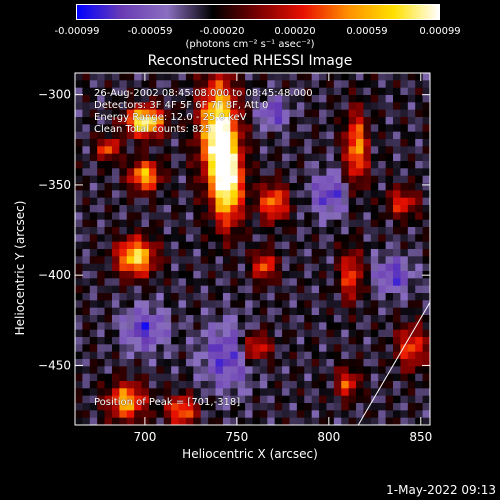 This screenshot has height=500, width=500. I want to click on x-tick-label: 750, so click(236, 437).